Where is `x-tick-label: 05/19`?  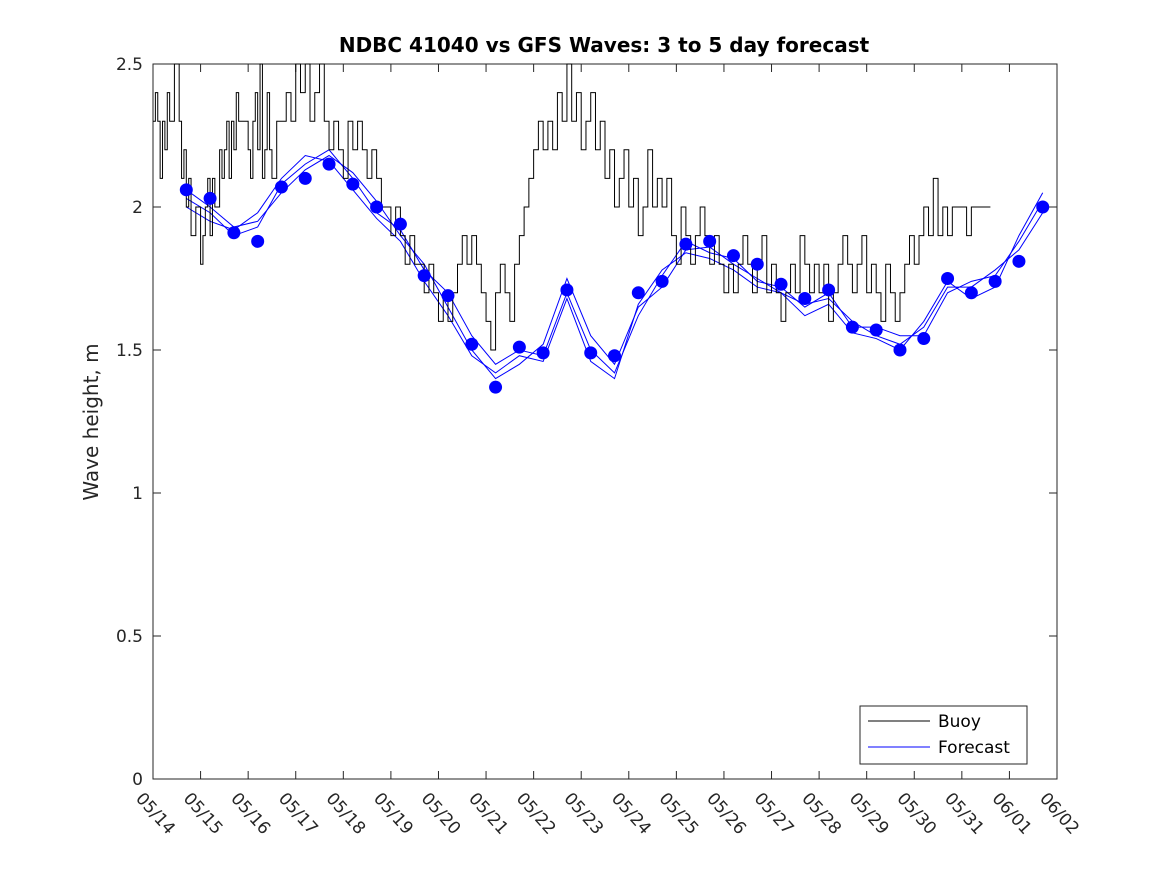
x-tick-label: 05/19 is located at coordinates (393, 814).